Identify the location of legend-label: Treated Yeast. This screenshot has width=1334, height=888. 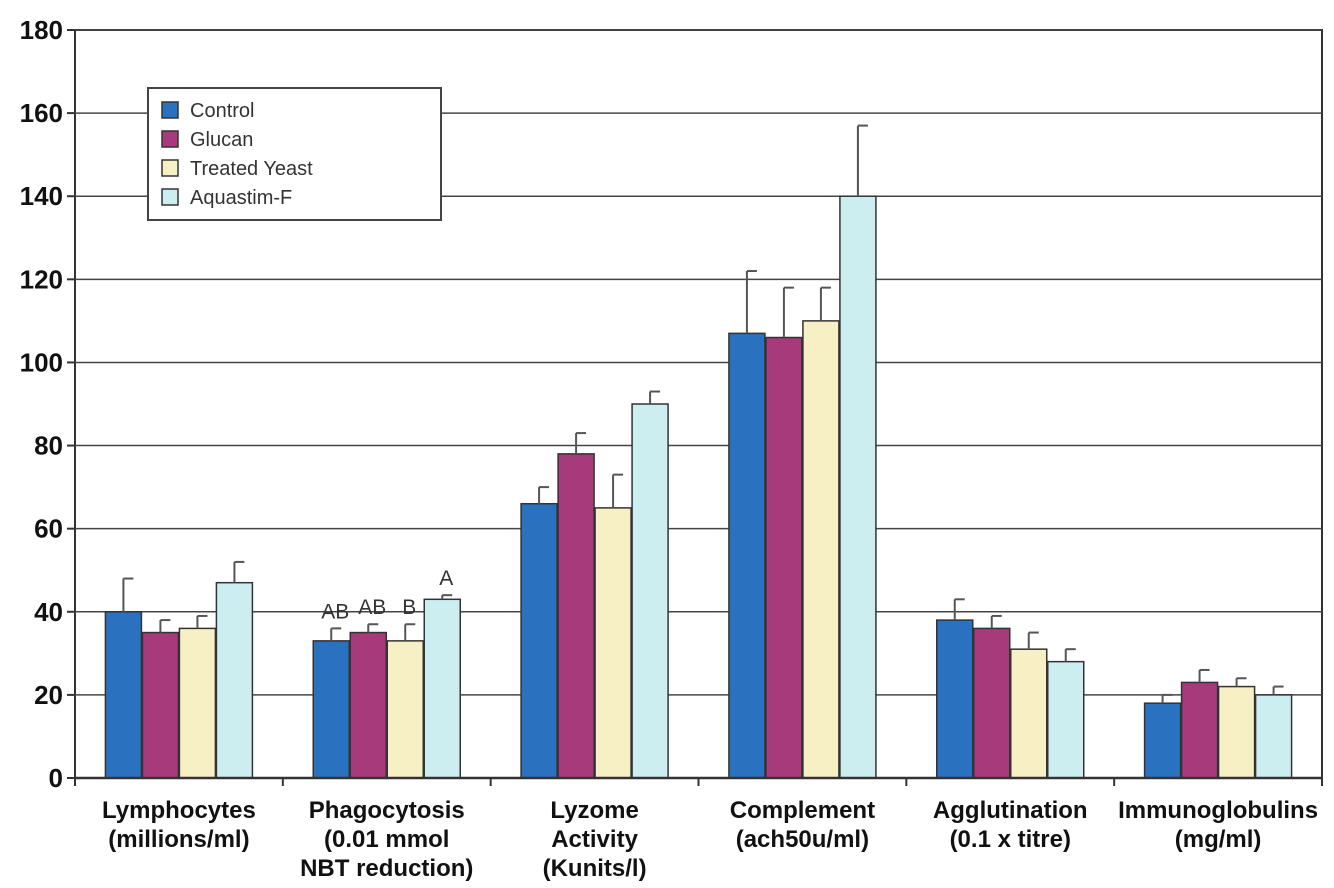
(251, 169).